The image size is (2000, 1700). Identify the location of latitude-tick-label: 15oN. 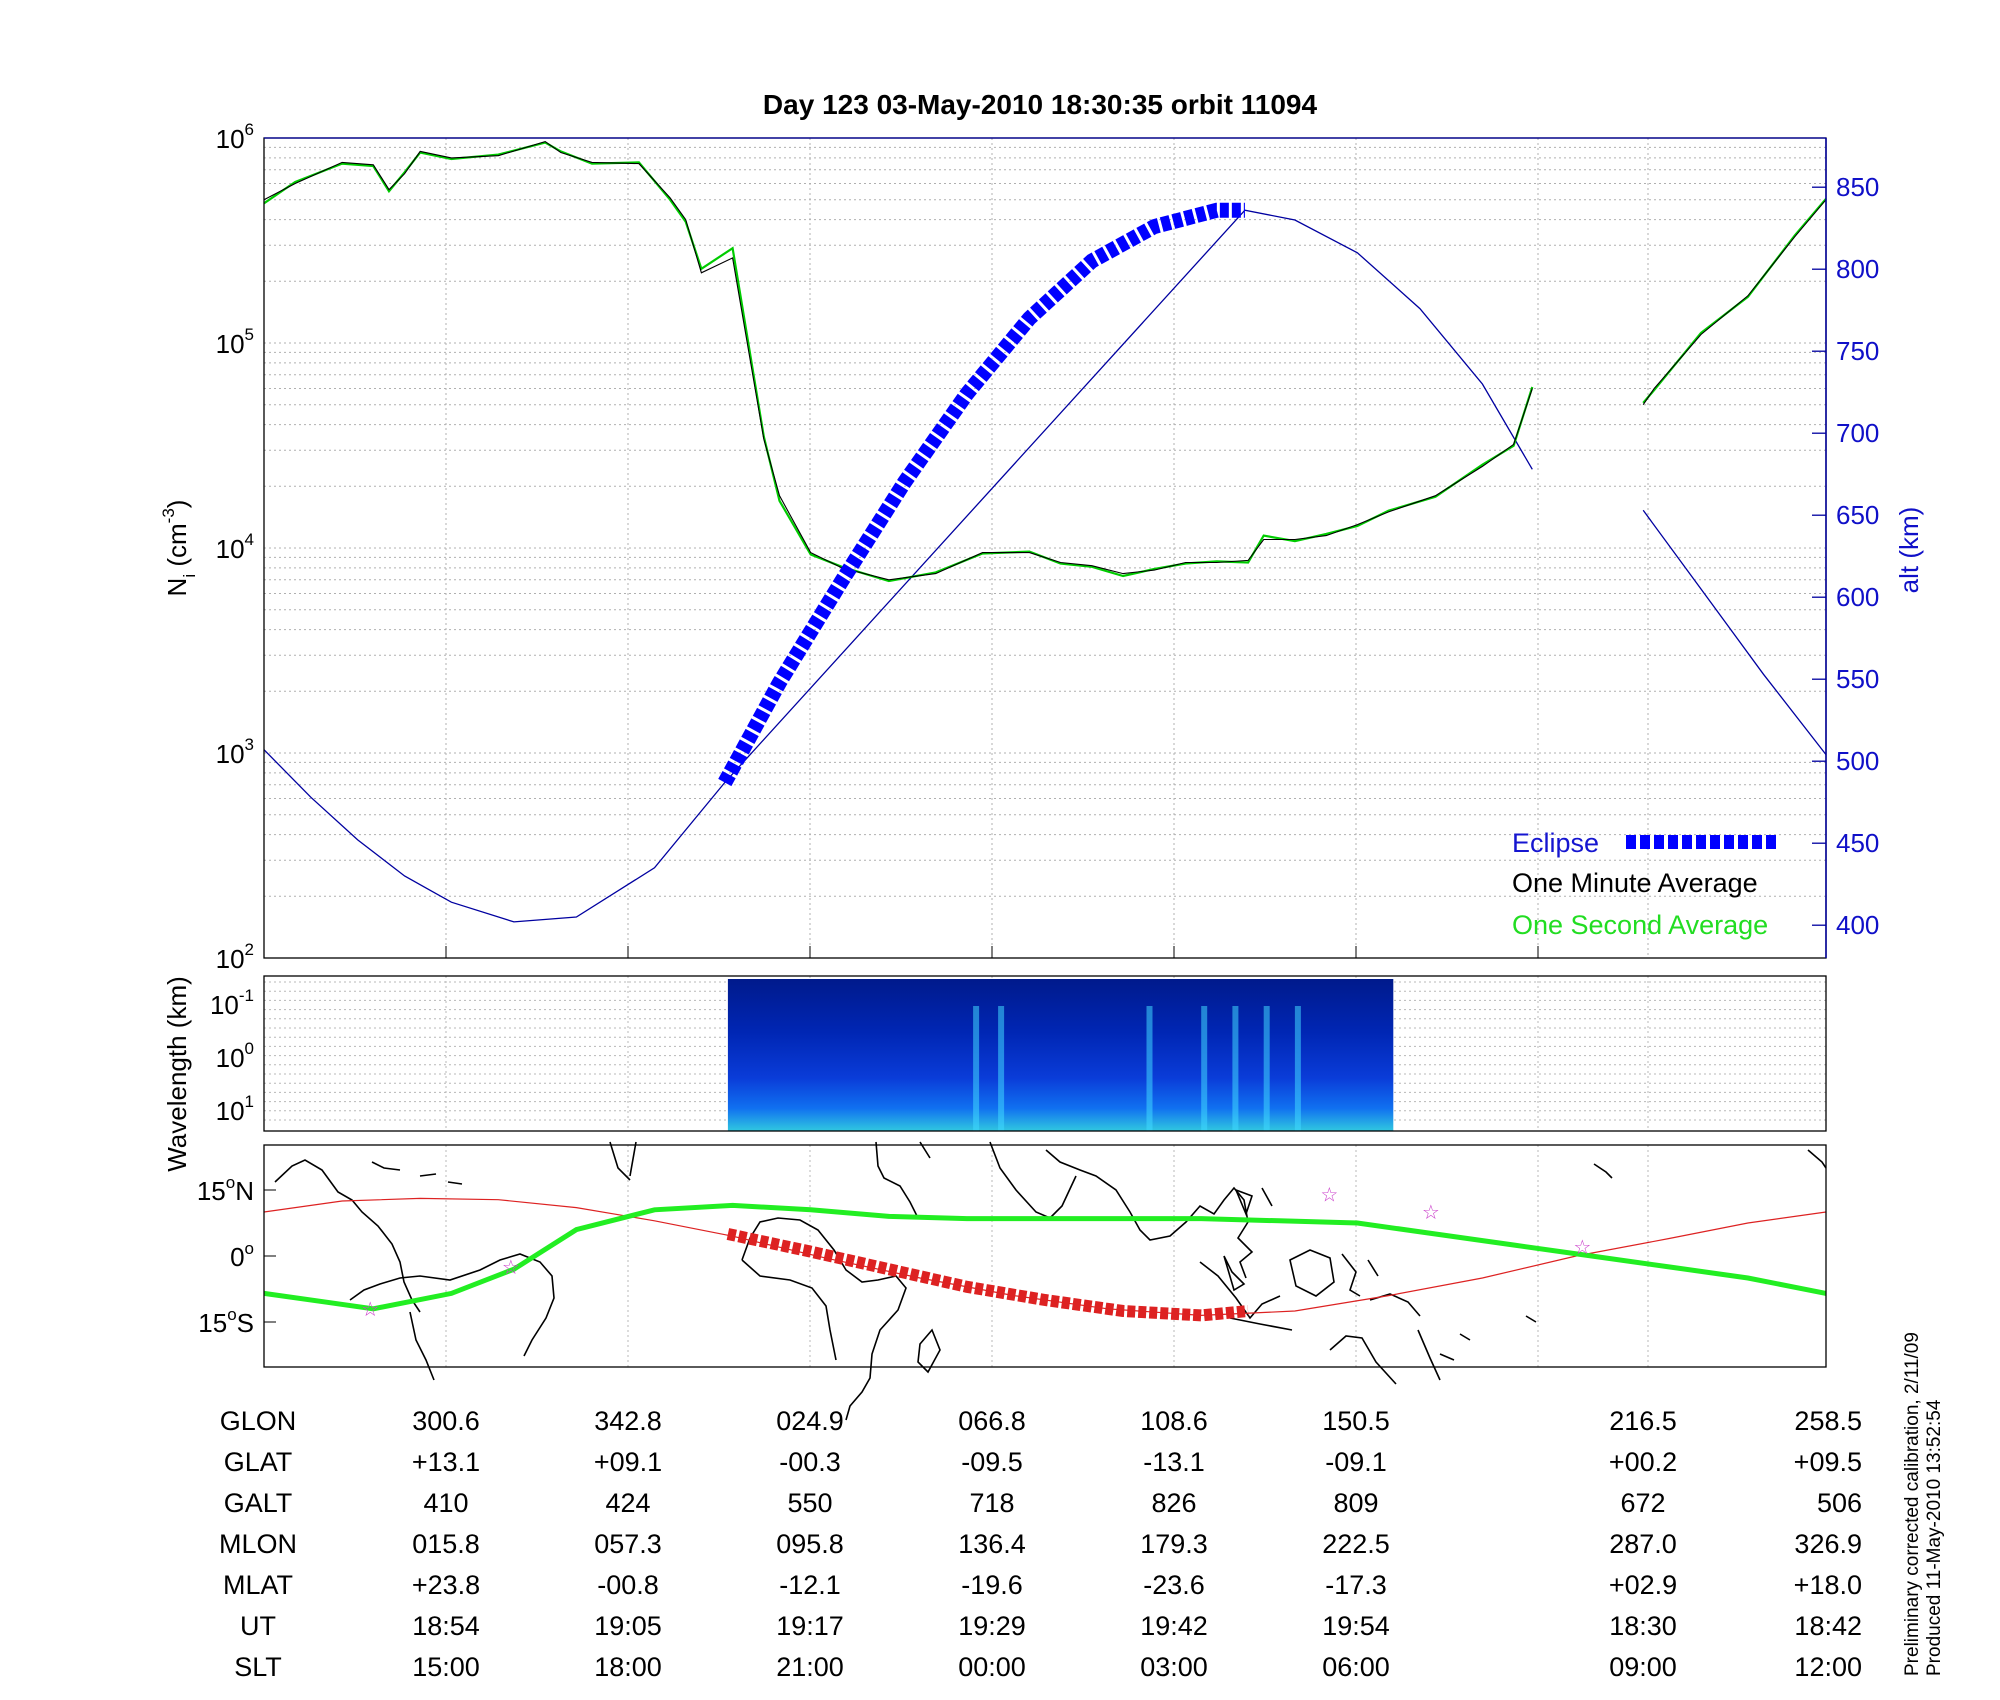
(225, 1189).